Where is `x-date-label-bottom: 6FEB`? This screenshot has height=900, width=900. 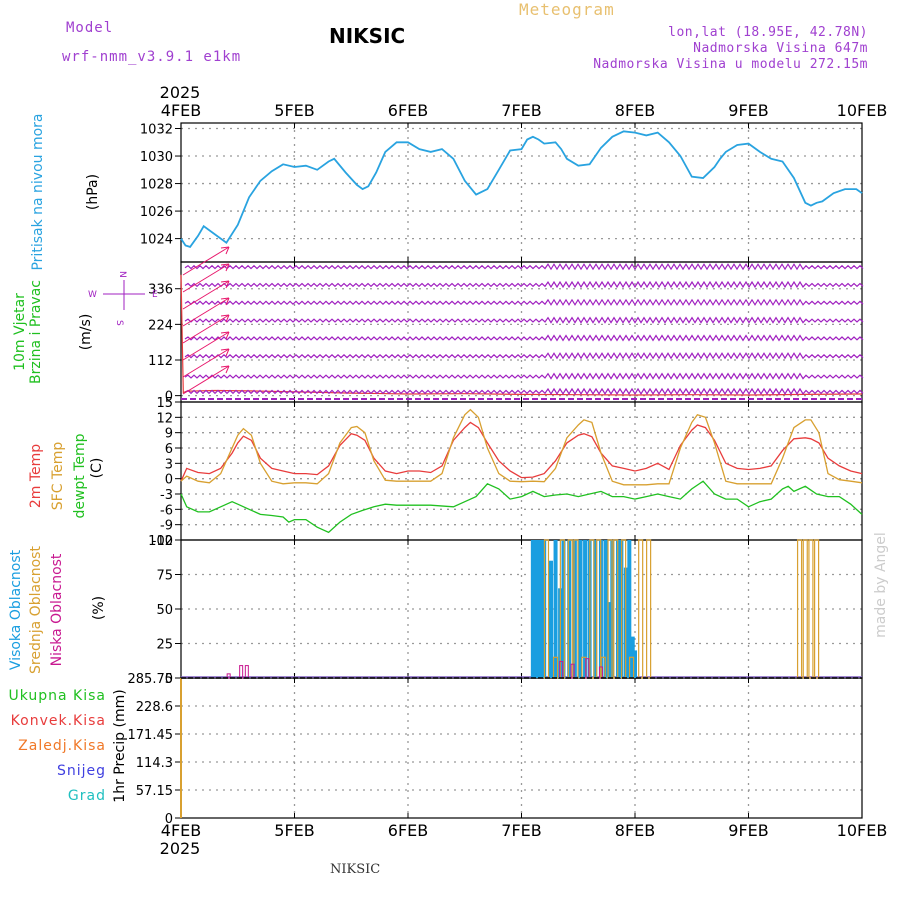
x-date-label-bottom: 6FEB is located at coordinates (408, 830).